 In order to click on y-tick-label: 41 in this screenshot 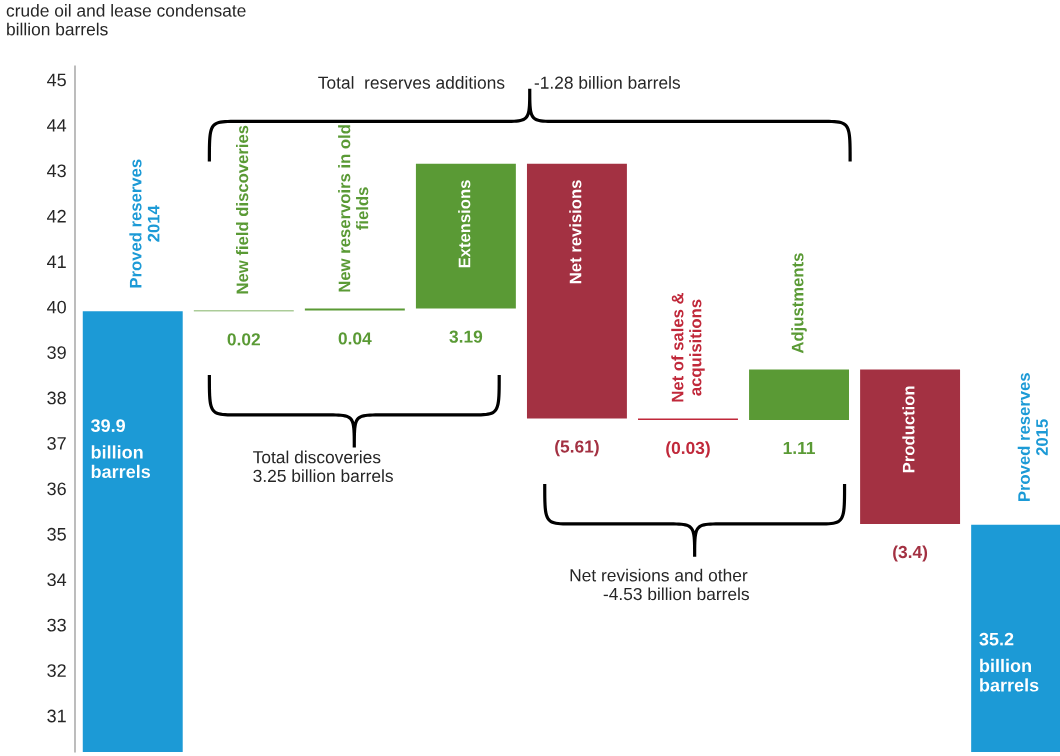, I will do `click(56, 261)`.